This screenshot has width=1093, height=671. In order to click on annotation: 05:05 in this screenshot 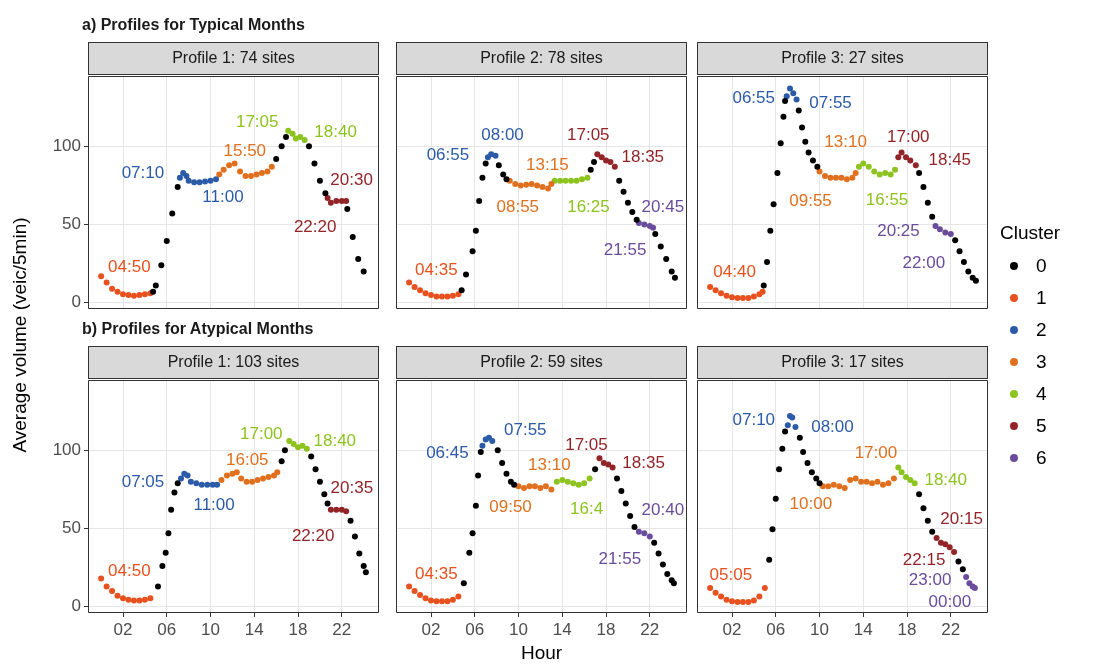, I will do `click(731, 574)`.